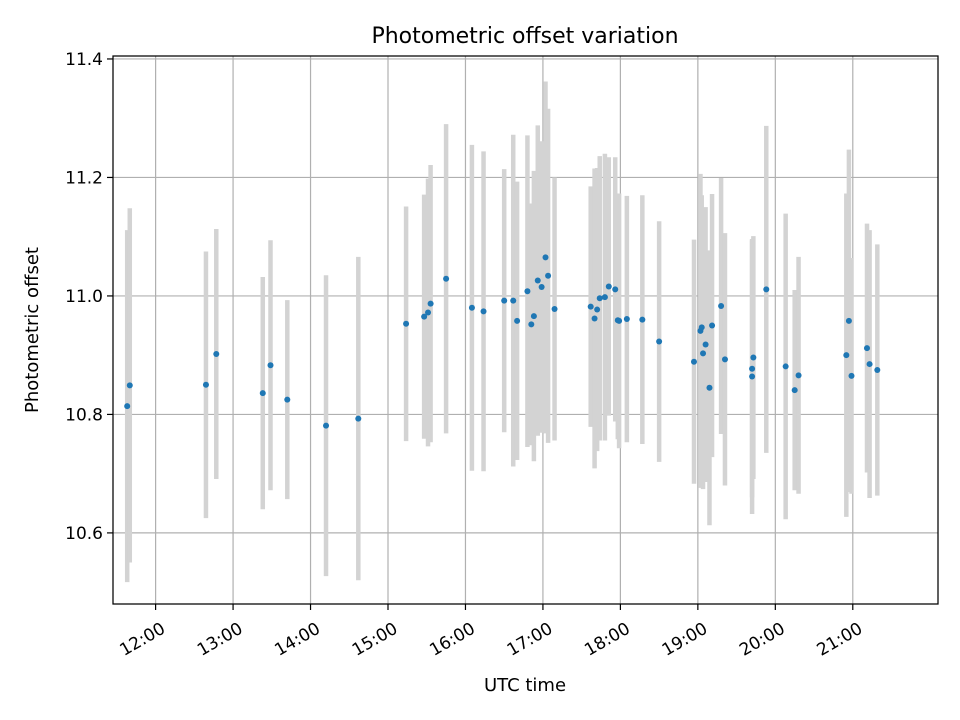 This screenshot has width=960, height=720. What do you see at coordinates (525, 685) in the screenshot?
I see `x-axis-title: UTC time` at bounding box center [525, 685].